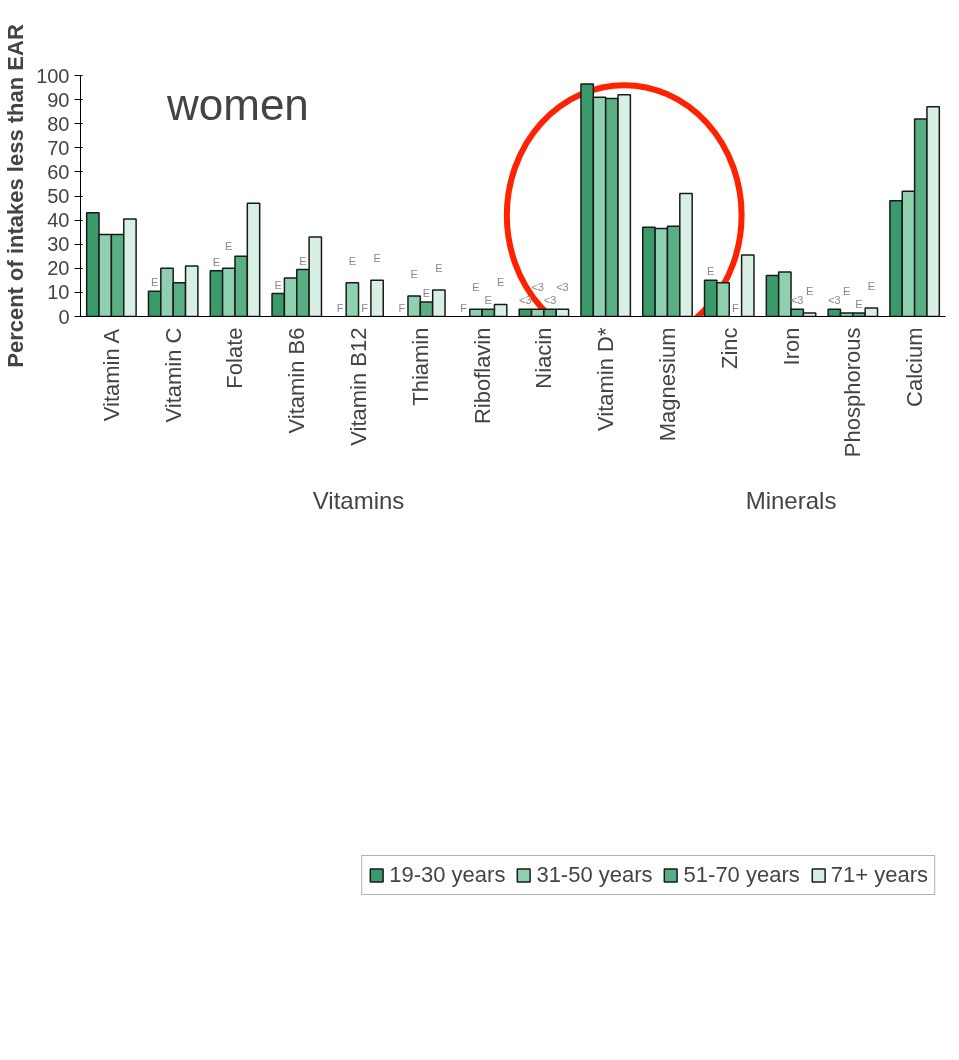  What do you see at coordinates (237, 105) in the screenshot?
I see `chart-title: women` at bounding box center [237, 105].